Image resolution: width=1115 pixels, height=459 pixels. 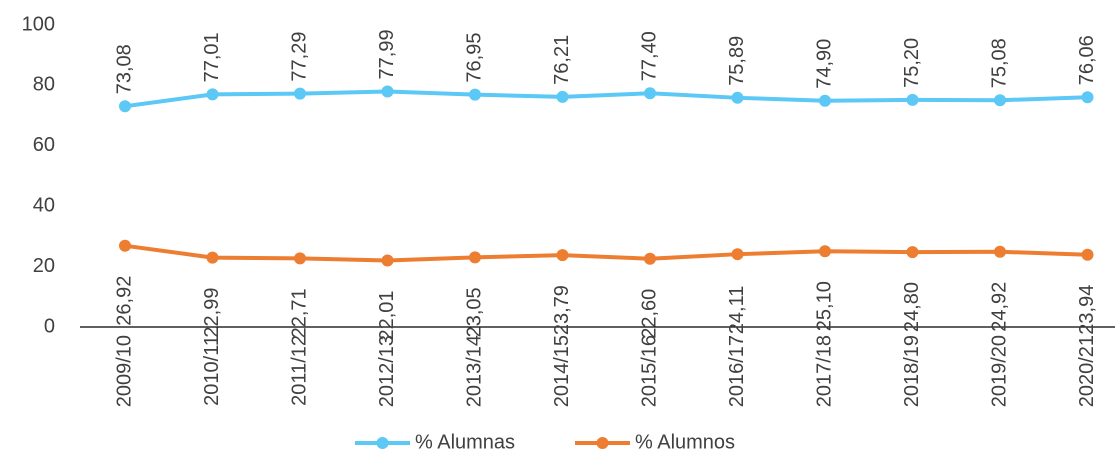 I want to click on x-tick-label: 2011/12, so click(x=299, y=370).